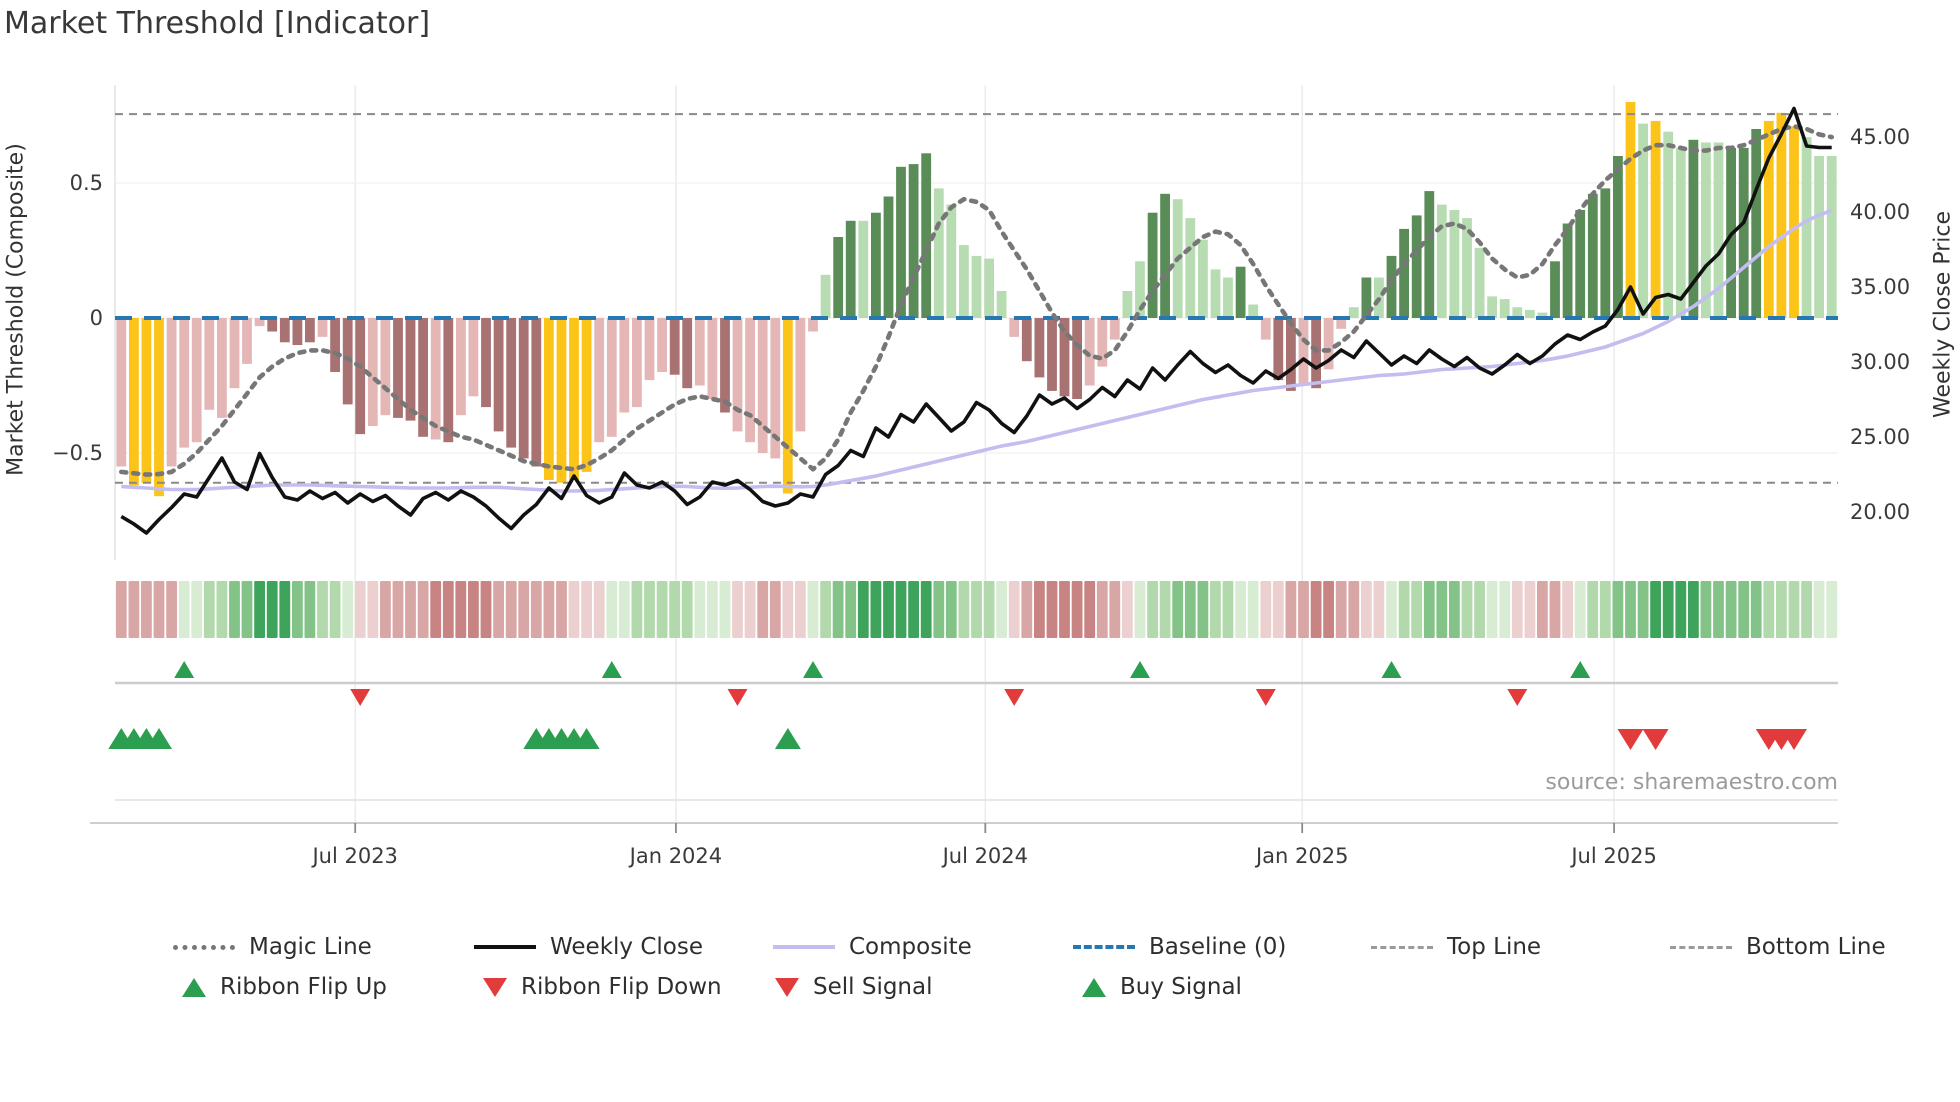 The image size is (1960, 1102). Describe the element at coordinates (872, 947) in the screenshot. I see `legend-item-composite: Composite` at that location.